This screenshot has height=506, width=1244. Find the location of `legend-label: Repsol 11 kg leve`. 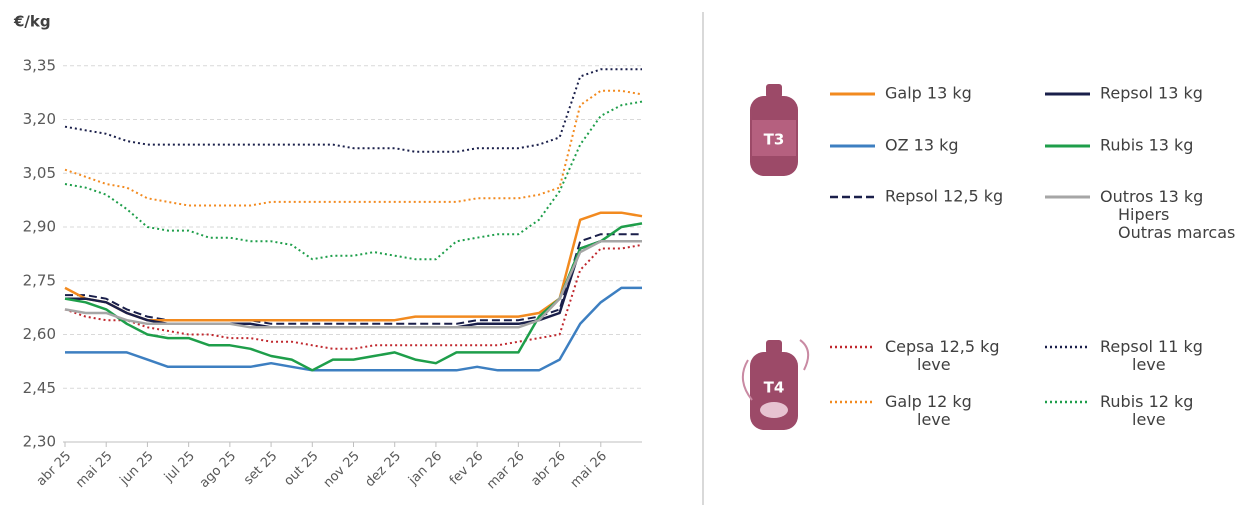

legend-label: Repsol 11 kg leve is located at coordinates (1151, 355).